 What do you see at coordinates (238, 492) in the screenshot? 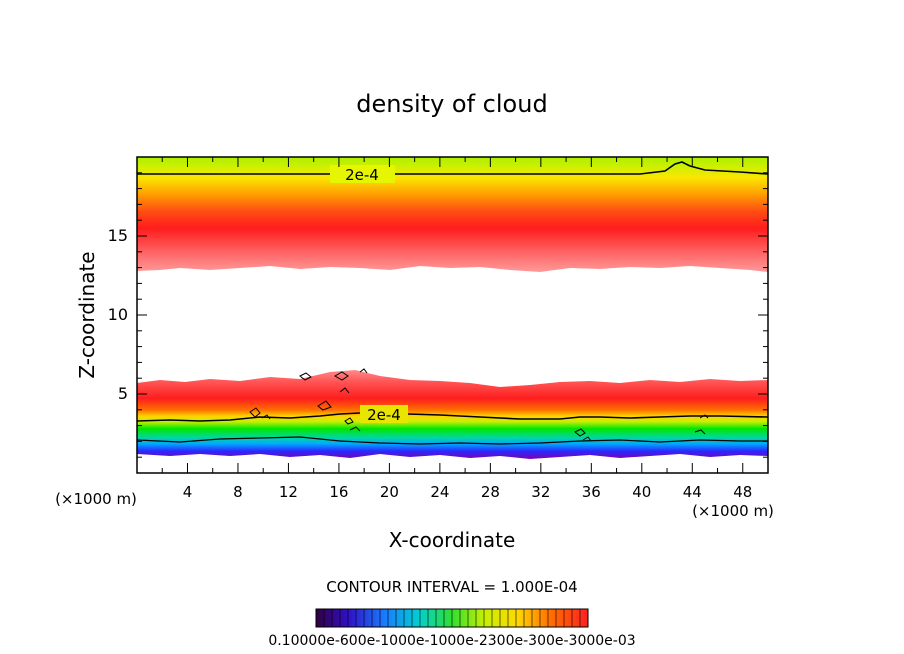
I see `x-tick-label: 8` at bounding box center [238, 492].